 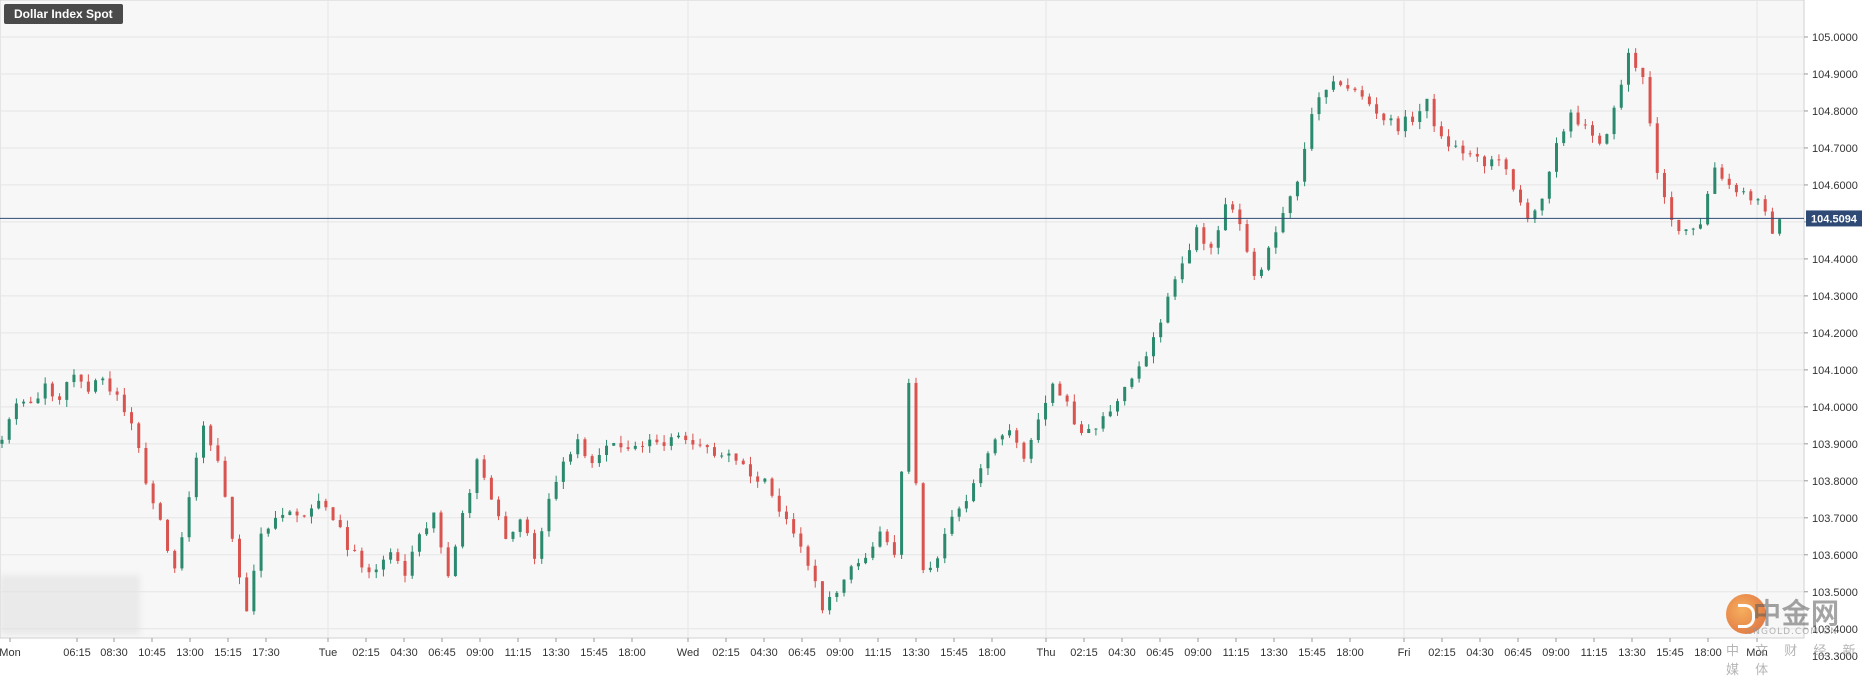 I want to click on cngold-logo-icon, so click(x=1746, y=614).